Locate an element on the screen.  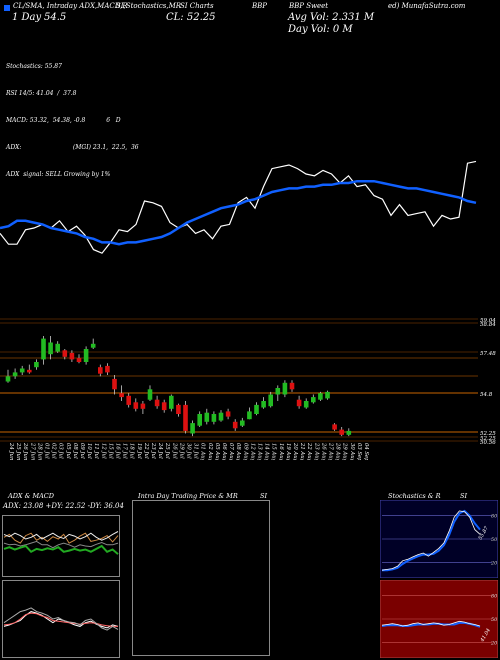
date-tick-label: 01 Jul is located at coordinates (47, 451).